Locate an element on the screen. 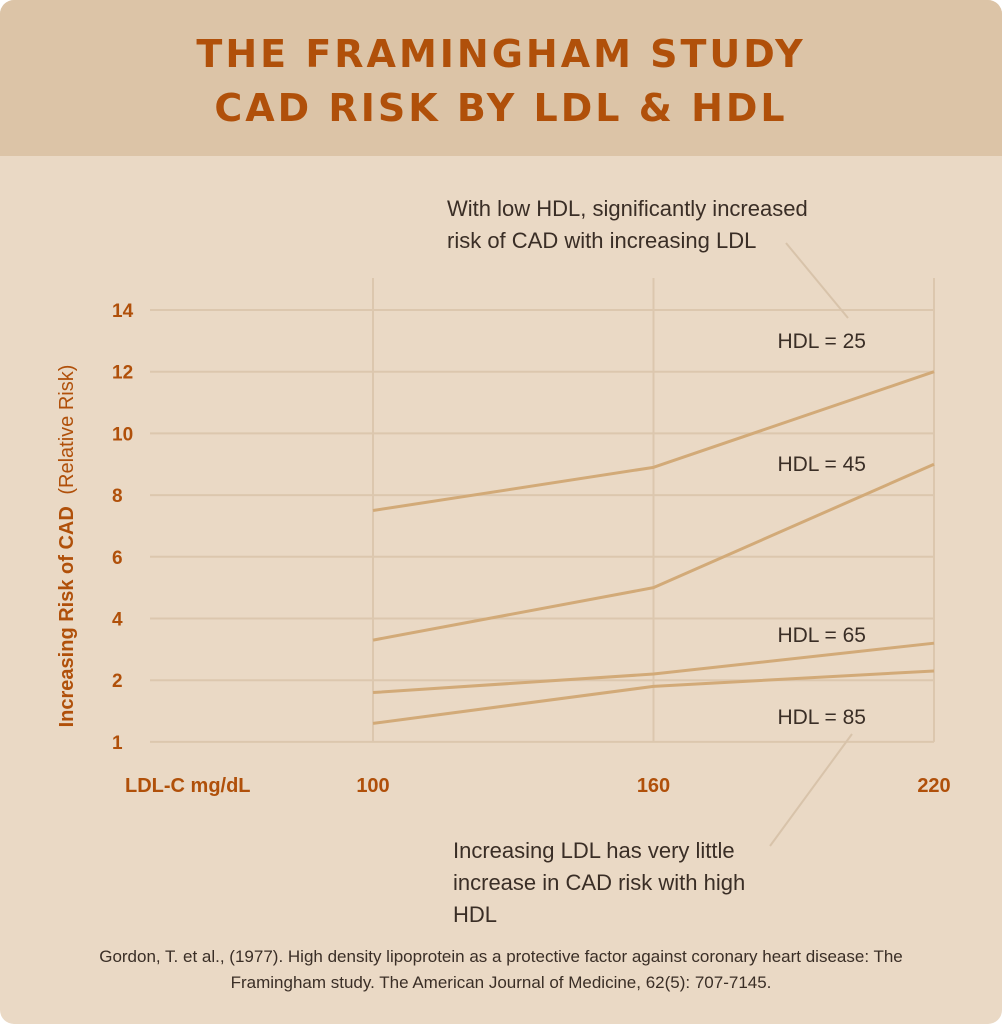  series-name-label: HDL = 45 is located at coordinates (821, 464).